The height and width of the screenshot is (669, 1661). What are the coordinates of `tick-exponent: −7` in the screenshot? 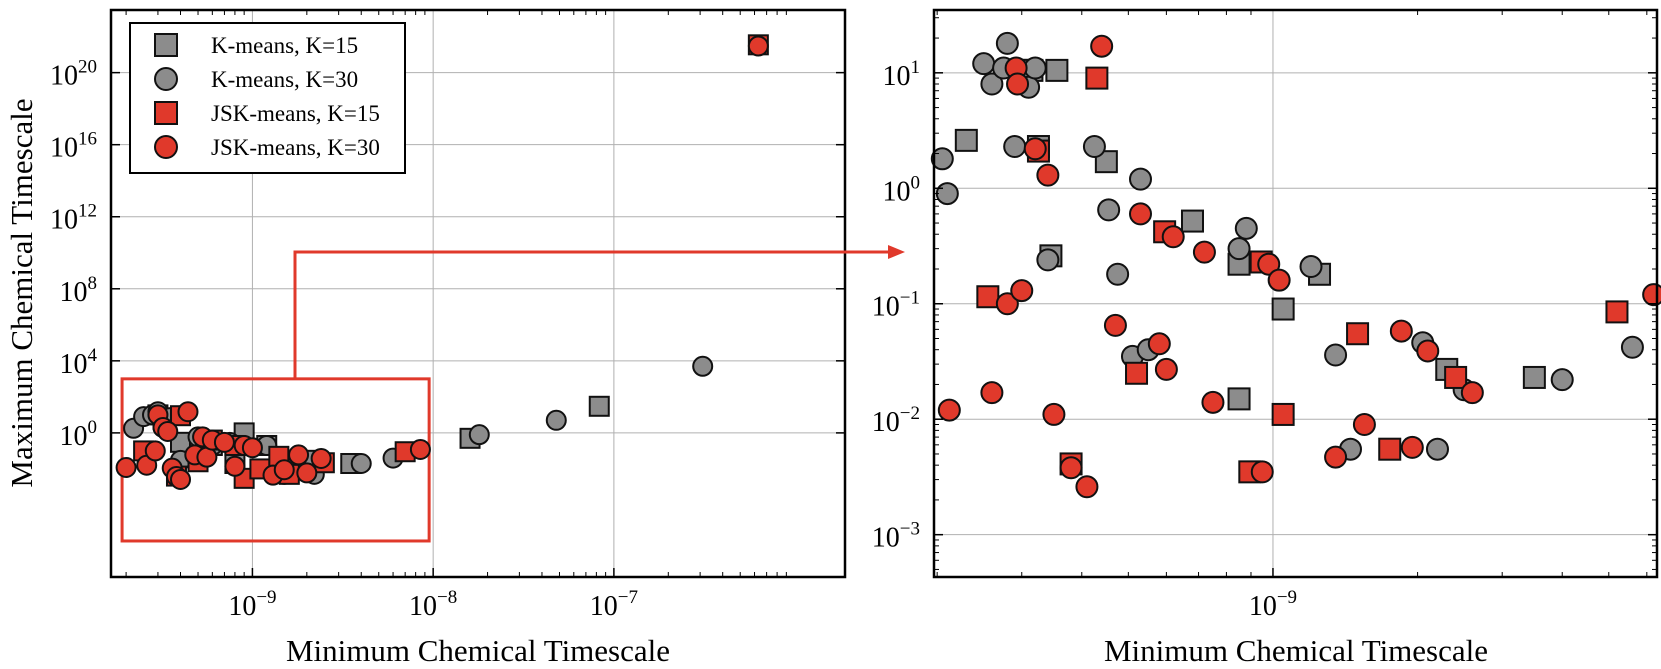 It's located at (628, 597).